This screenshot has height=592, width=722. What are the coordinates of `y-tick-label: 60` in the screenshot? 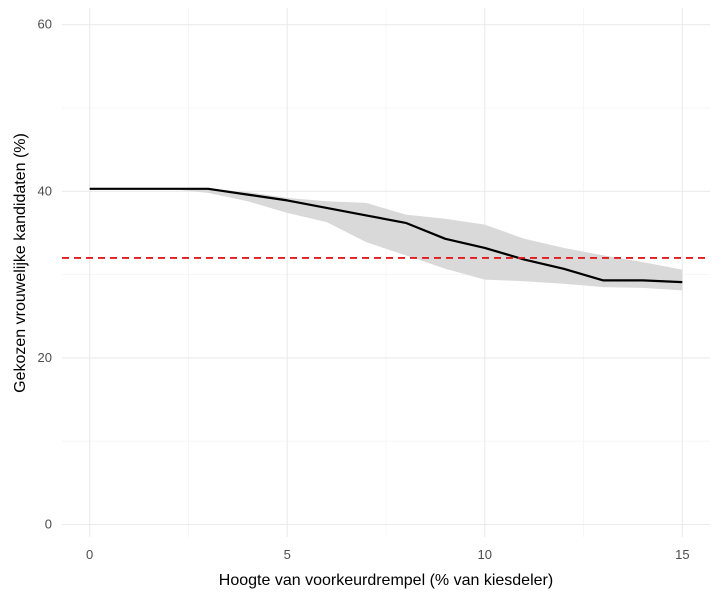 It's located at (45, 24).